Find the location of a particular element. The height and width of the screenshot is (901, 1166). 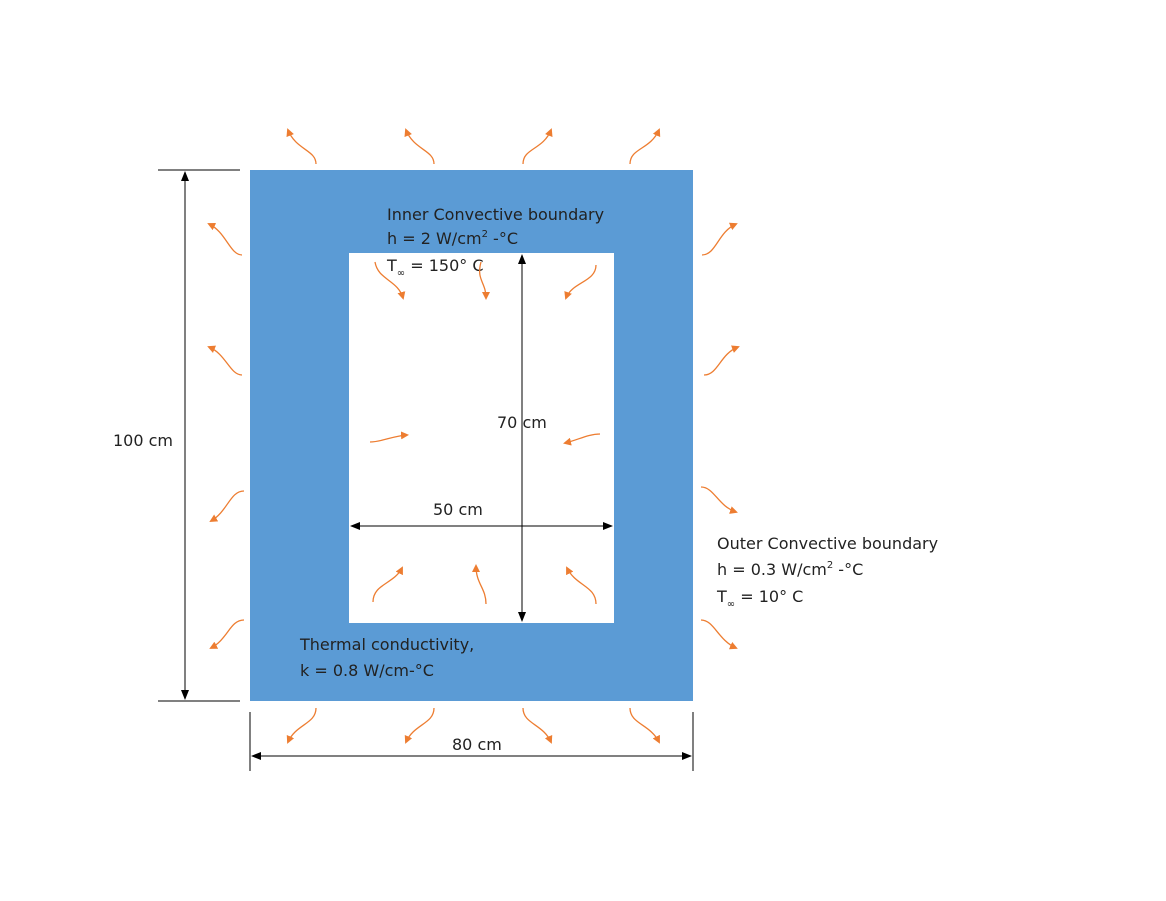

outer-width-dimension is located at coordinates (471, 741).